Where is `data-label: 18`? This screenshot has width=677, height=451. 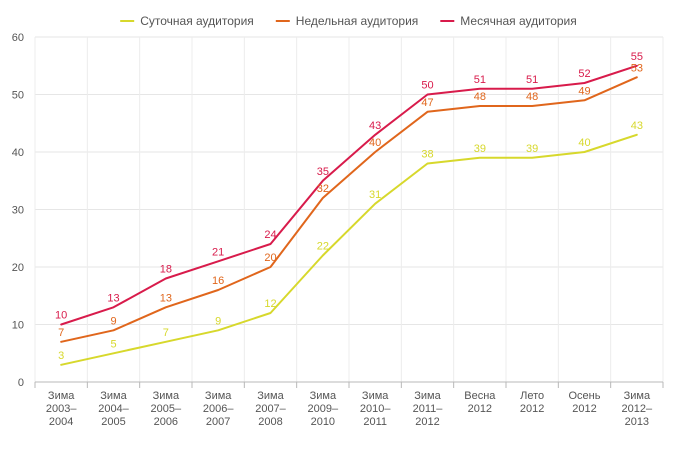
data-label: 18 is located at coordinates (166, 270).